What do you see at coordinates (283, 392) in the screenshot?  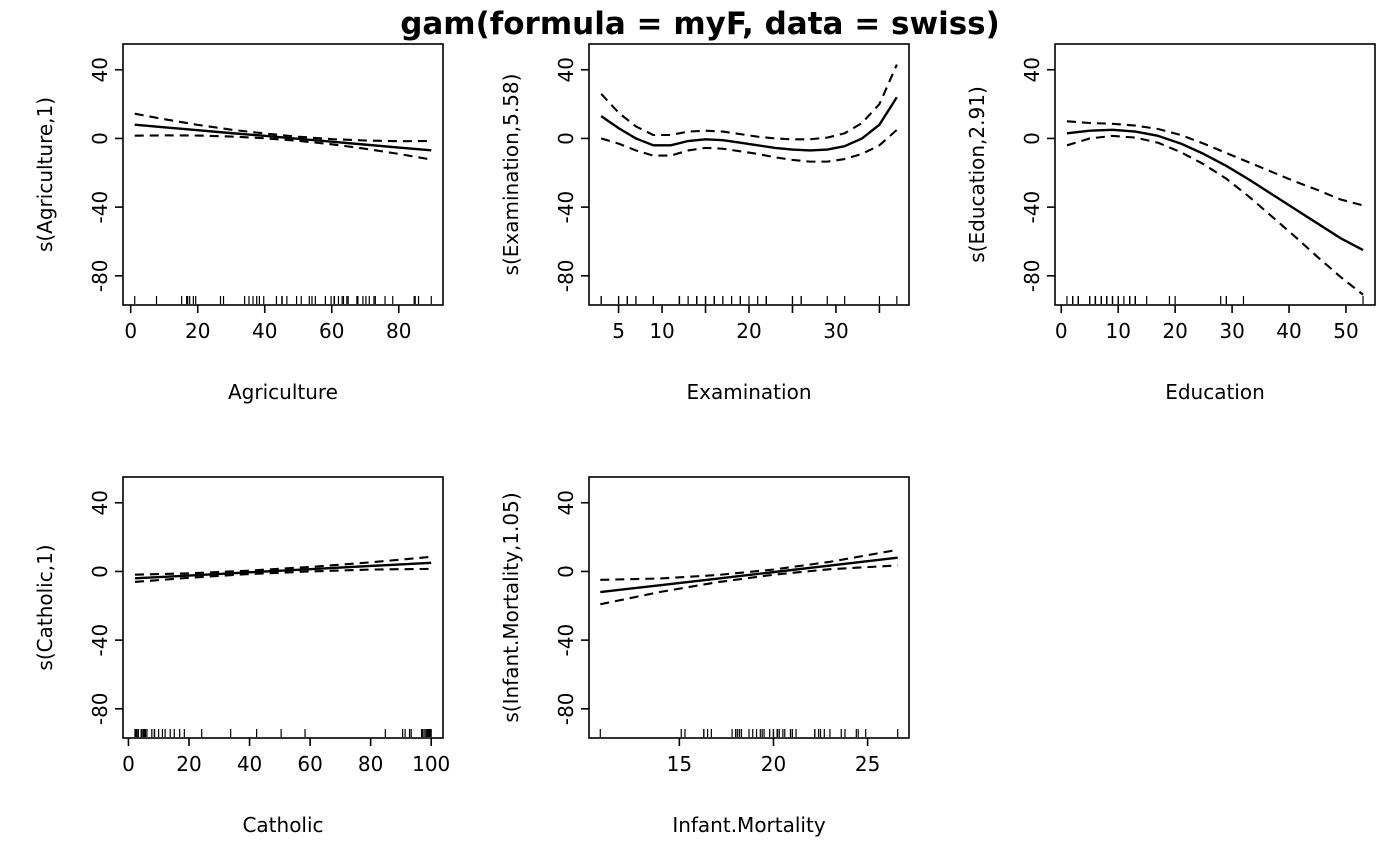 I see `x-axis-title: Agriculture` at bounding box center [283, 392].